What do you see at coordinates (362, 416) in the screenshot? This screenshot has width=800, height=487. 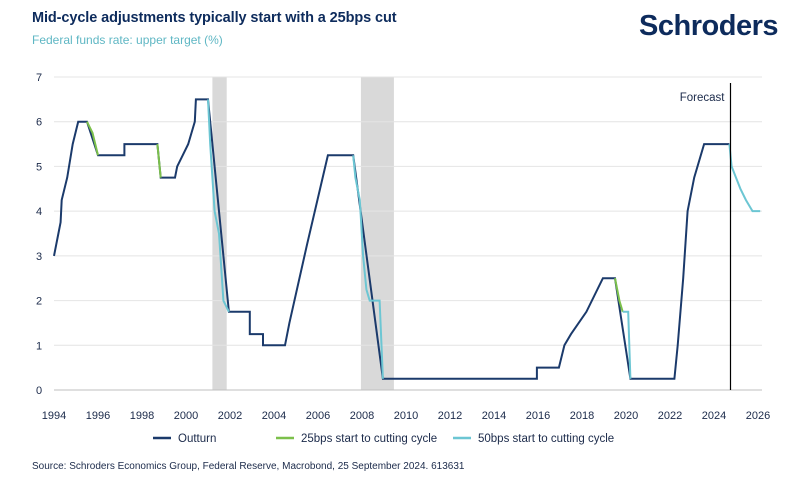 I see `x-tick-label-2008: 2008` at bounding box center [362, 416].